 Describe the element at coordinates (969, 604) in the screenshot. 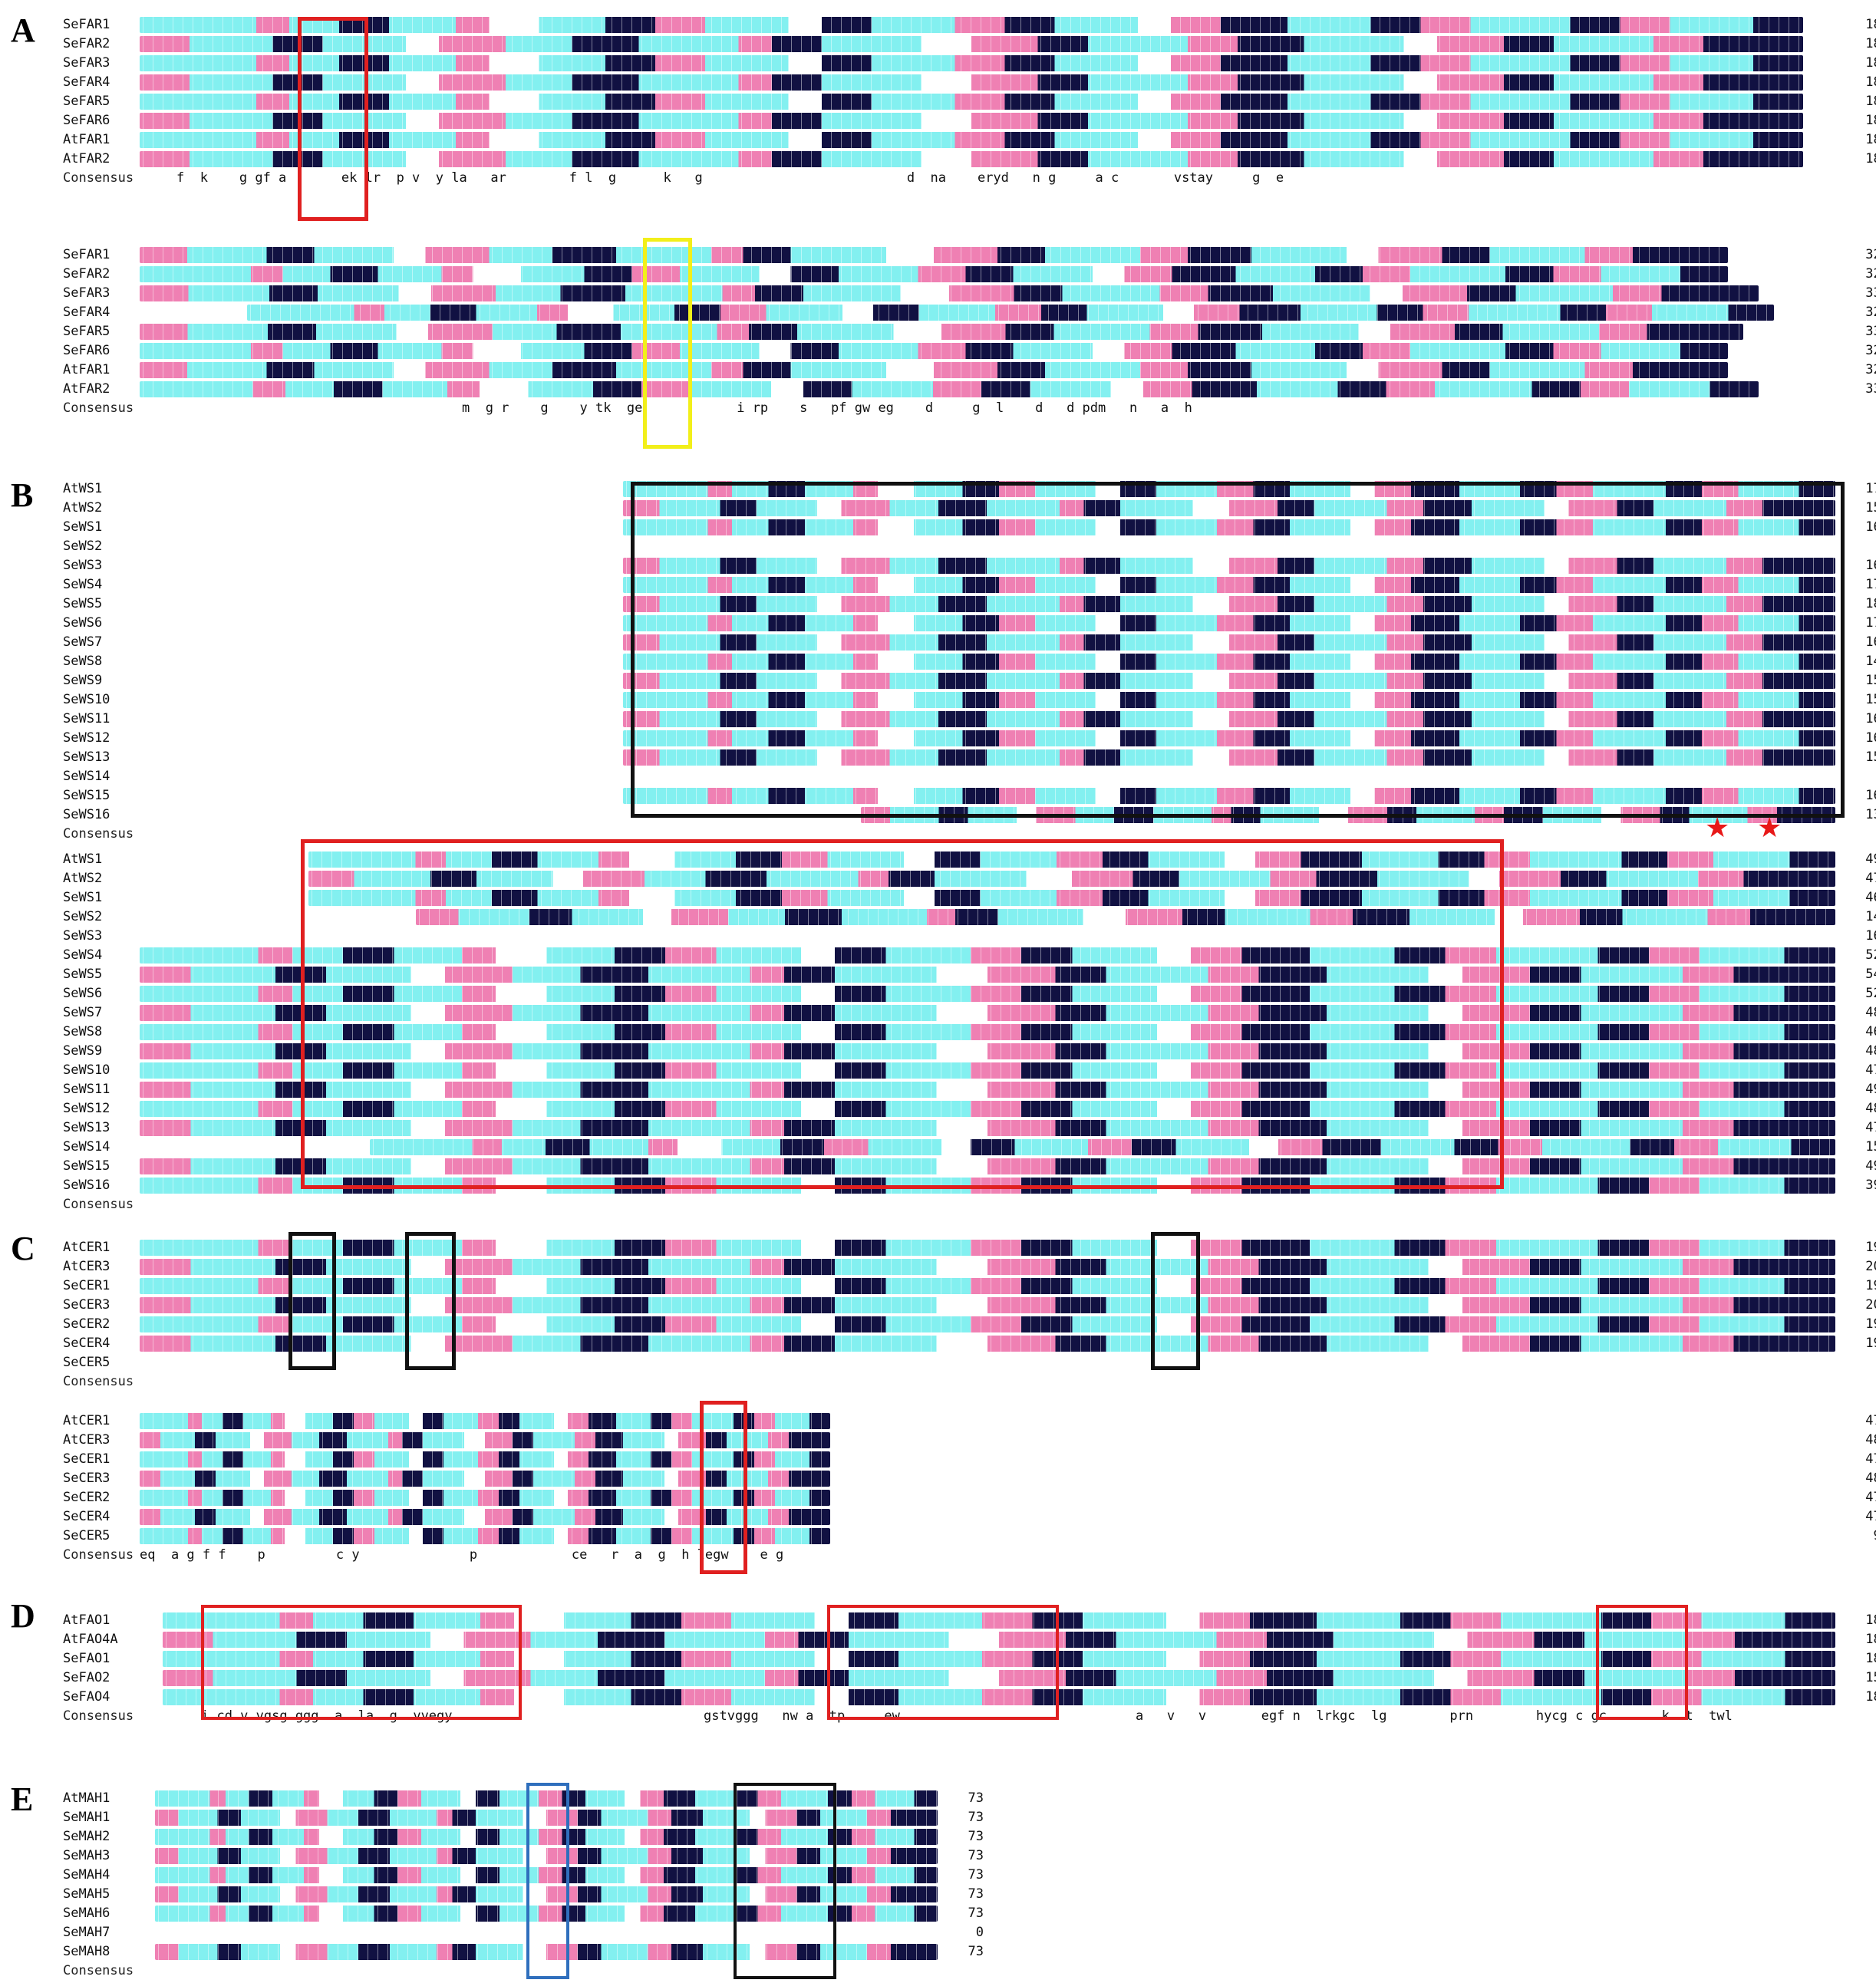

I see `alignment-row: SeWS5181` at that location.